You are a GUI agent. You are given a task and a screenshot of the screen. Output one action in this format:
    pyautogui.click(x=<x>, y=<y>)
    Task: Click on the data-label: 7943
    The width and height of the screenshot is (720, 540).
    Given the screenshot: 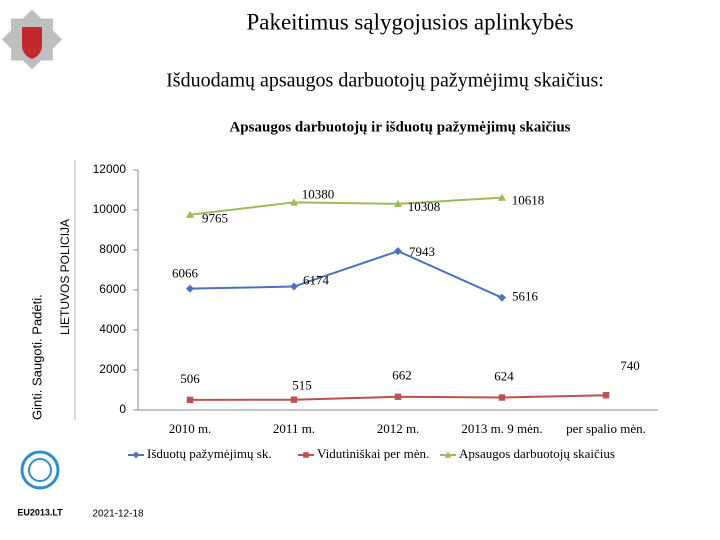 What is the action you would take?
    pyautogui.click(x=422, y=251)
    